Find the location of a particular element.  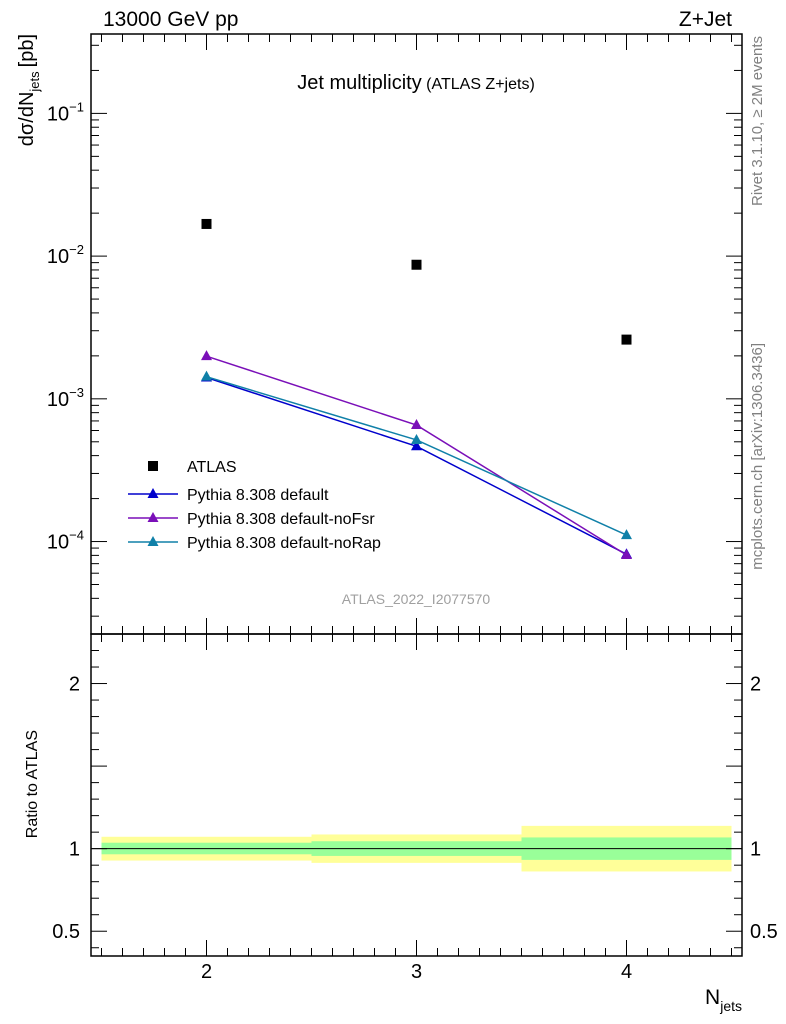

y-tick-label-exponent: −3 is located at coordinates (76, 392).